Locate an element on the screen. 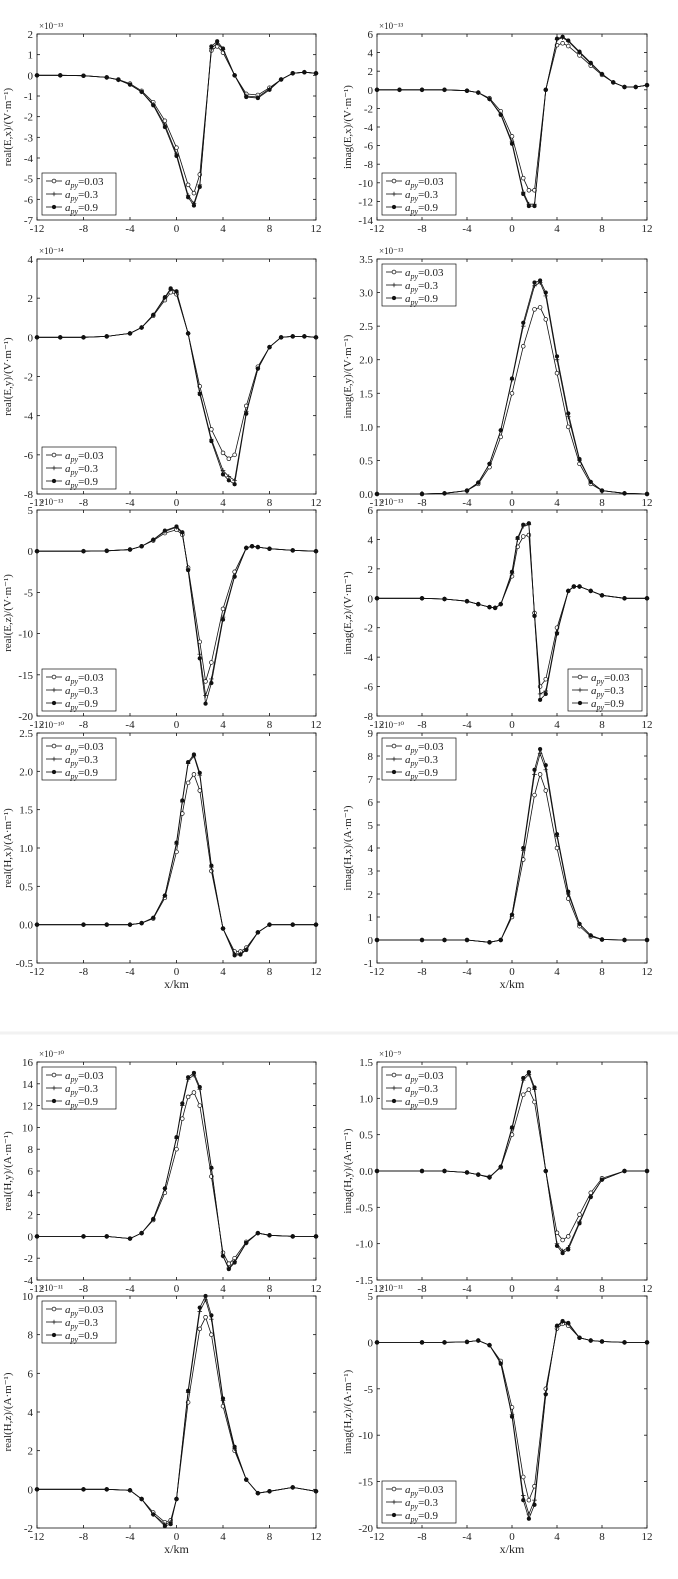 Image resolution: width=678 pixels, height=1579 pixels. y-axis-label: real(E,x)/(V·m⁻¹) is located at coordinates (8, 126).